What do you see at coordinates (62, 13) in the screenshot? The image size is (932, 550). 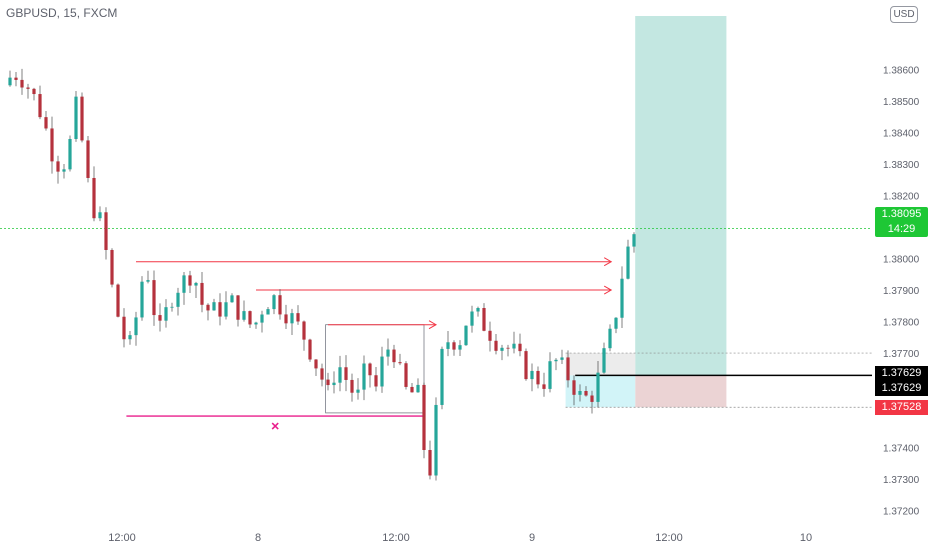 I see `ticker-label: GBPUSD, 15, FXCM` at bounding box center [62, 13].